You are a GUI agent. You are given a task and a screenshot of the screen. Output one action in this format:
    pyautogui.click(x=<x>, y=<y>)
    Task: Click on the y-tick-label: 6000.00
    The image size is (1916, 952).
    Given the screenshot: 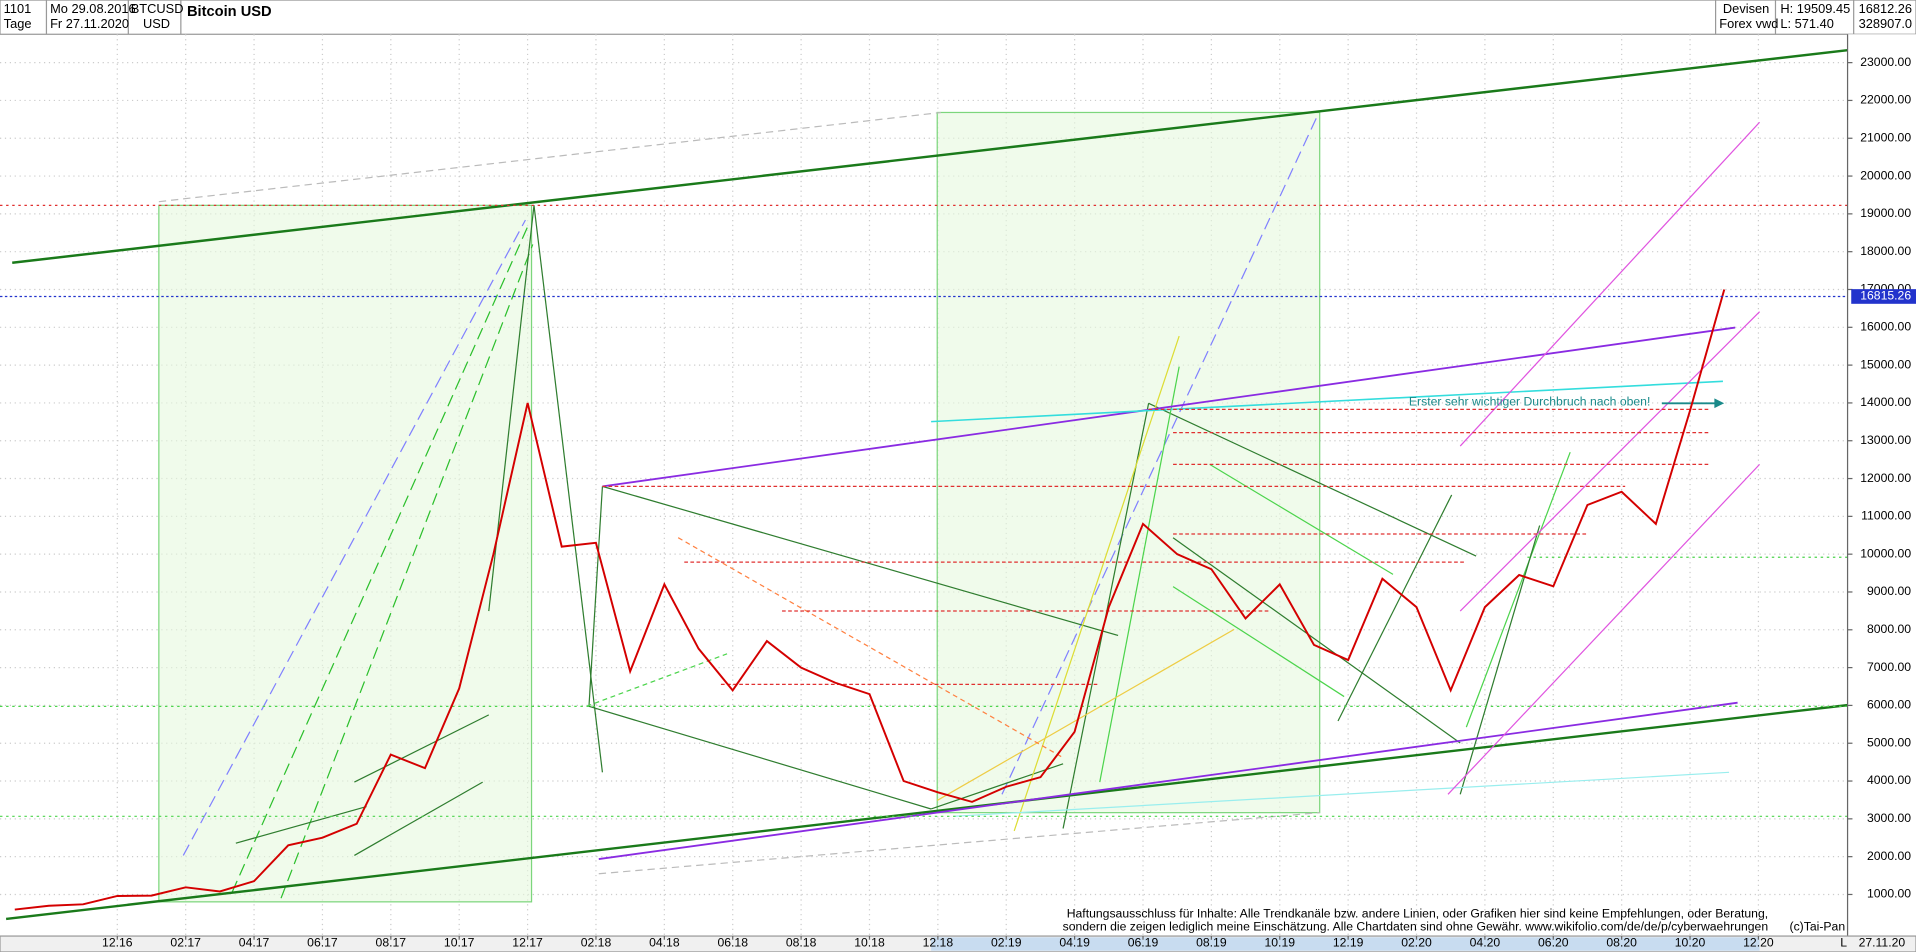 What is the action you would take?
    pyautogui.click(x=1889, y=705)
    